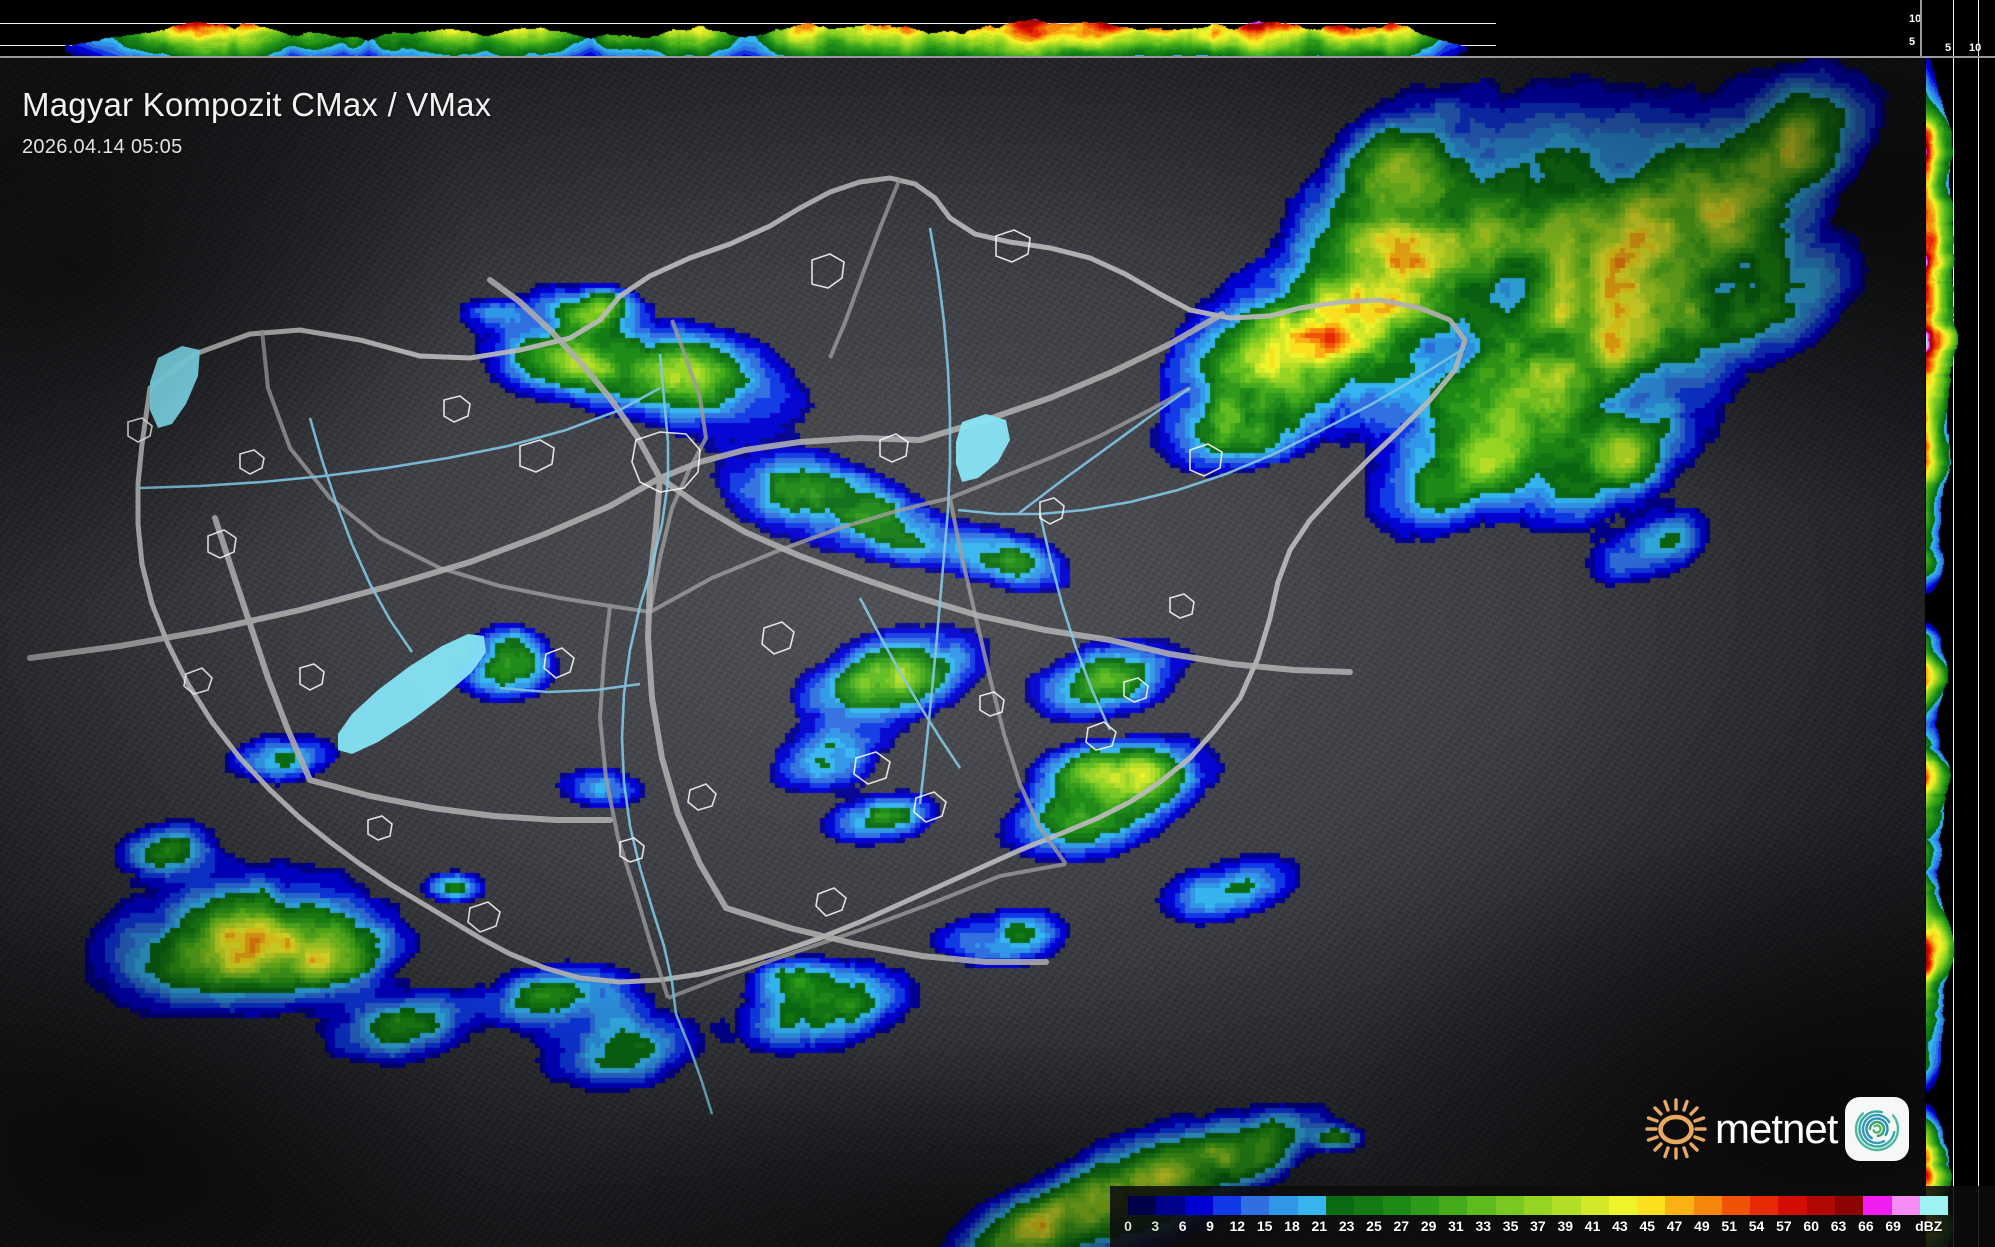 The height and width of the screenshot is (1247, 1995). Describe the element at coordinates (412, 694) in the screenshot. I see `lake-balaton` at that location.